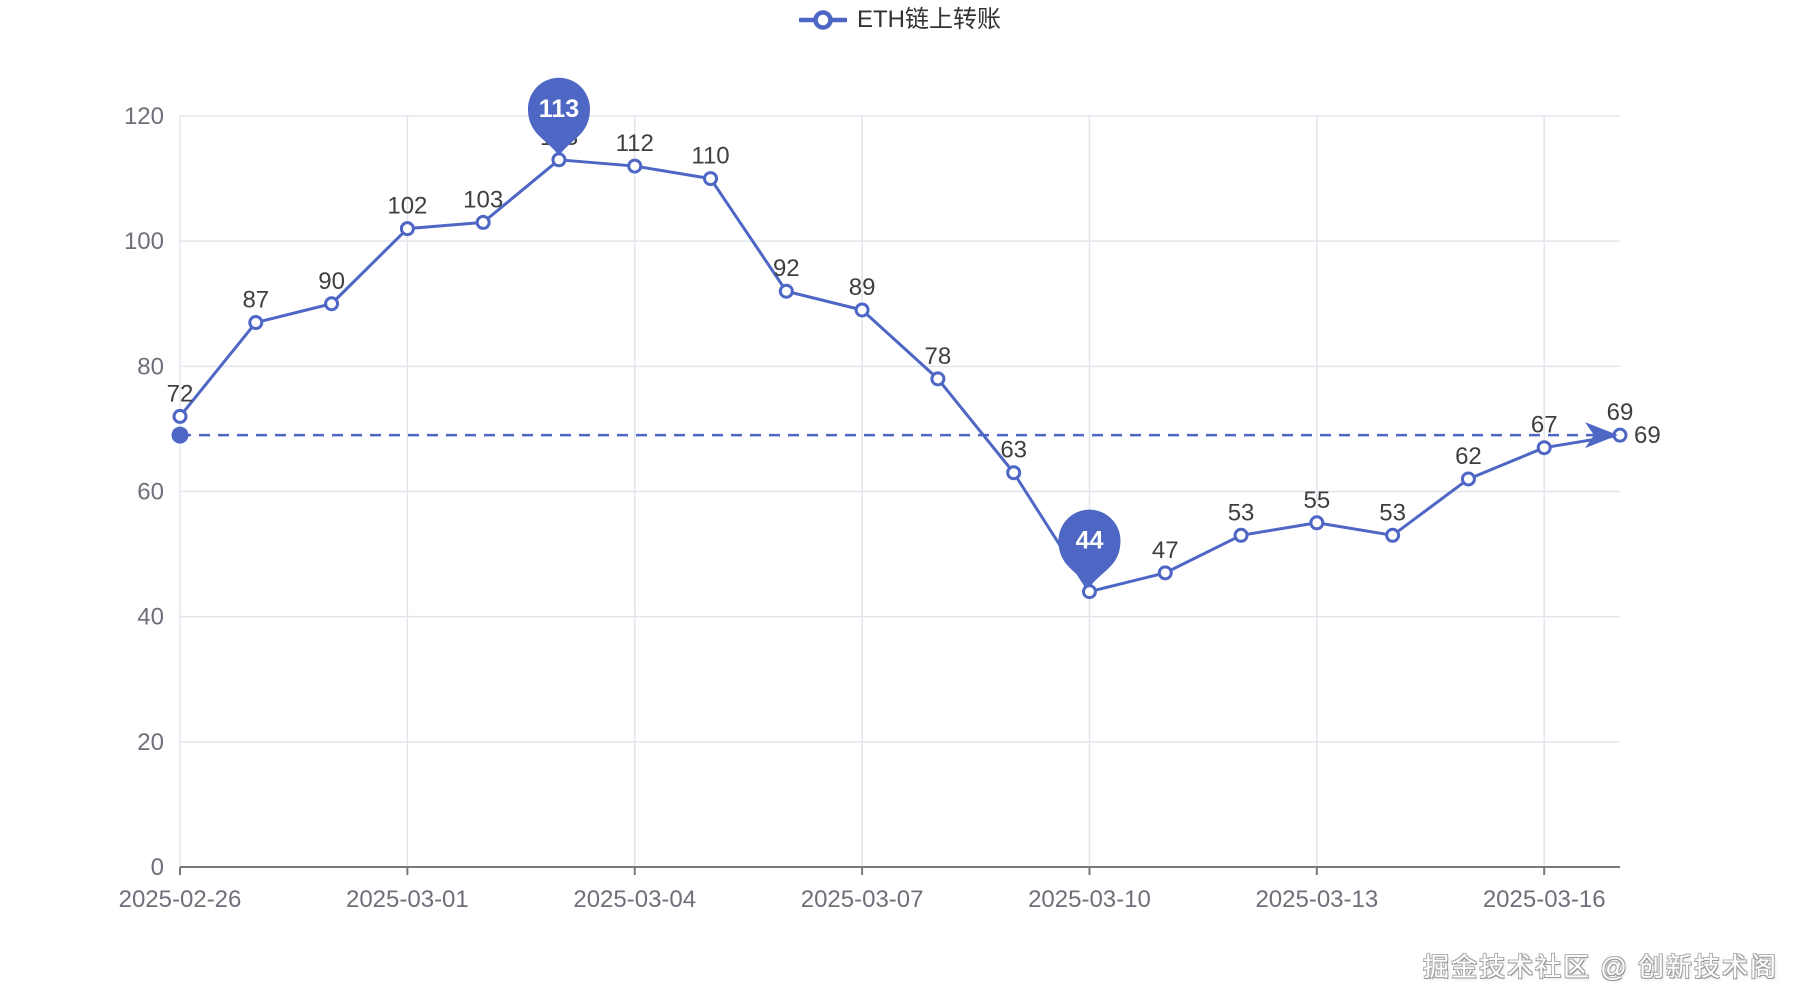 This screenshot has height=1000, width=1800. What do you see at coordinates (144, 241) in the screenshot?
I see `y-axis-tick-label: 100` at bounding box center [144, 241].